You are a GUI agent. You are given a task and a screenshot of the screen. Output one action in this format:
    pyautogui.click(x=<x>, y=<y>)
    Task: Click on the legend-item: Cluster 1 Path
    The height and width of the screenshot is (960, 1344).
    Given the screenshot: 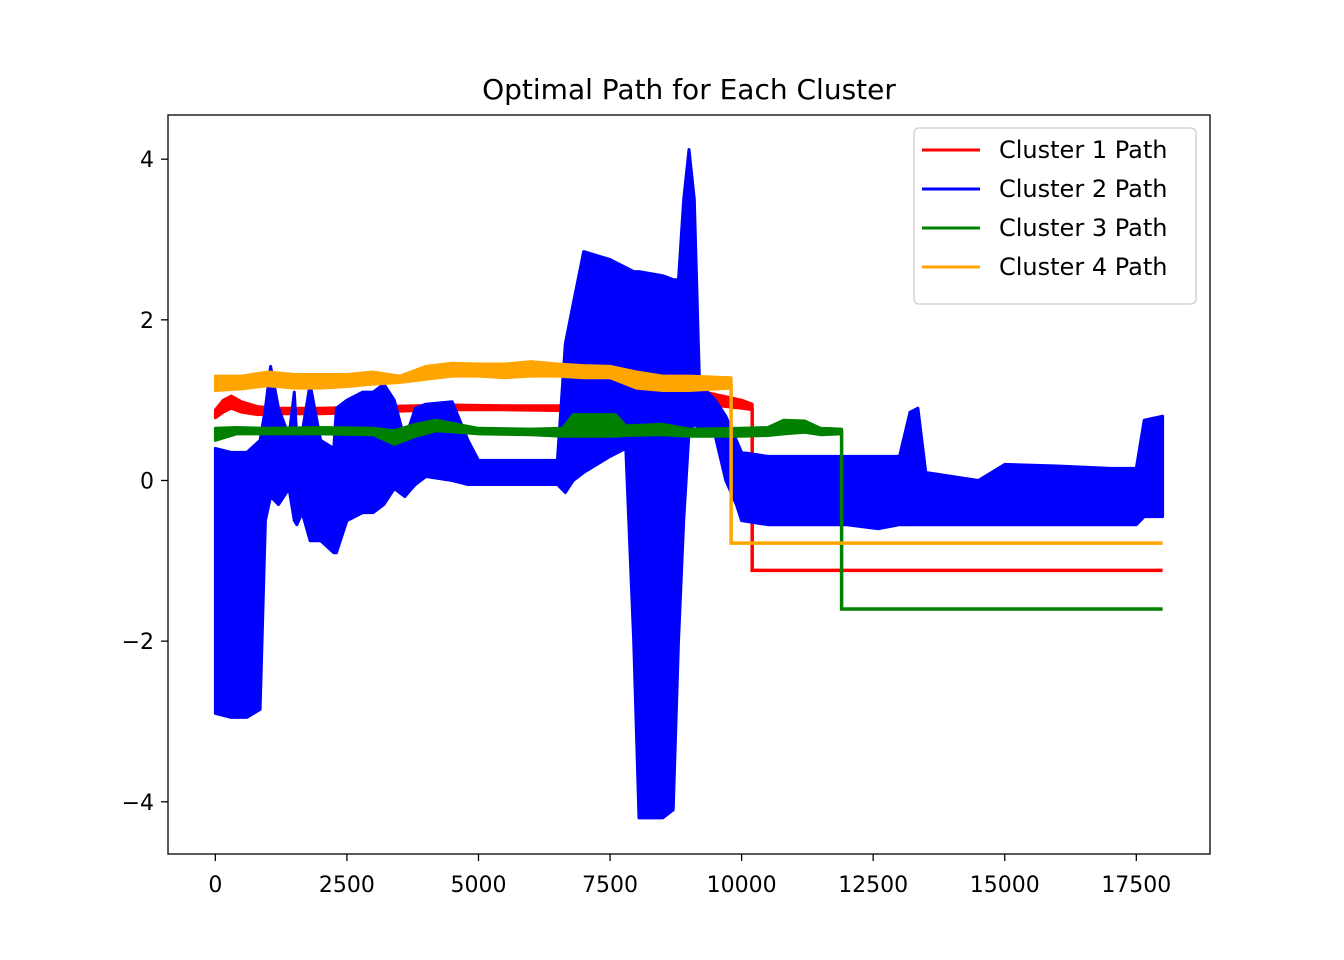 What is the action you would take?
    pyautogui.click(x=1044, y=150)
    